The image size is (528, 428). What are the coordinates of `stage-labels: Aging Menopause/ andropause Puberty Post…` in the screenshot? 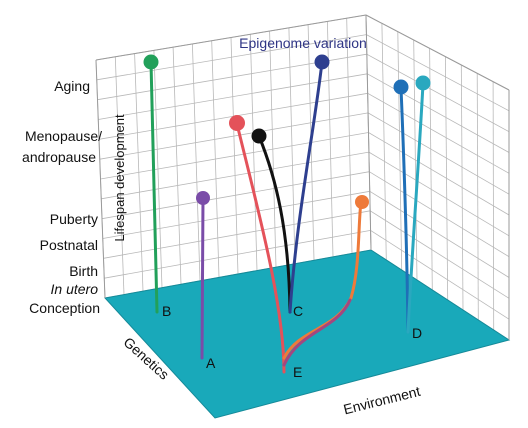 It's located at (62, 197).